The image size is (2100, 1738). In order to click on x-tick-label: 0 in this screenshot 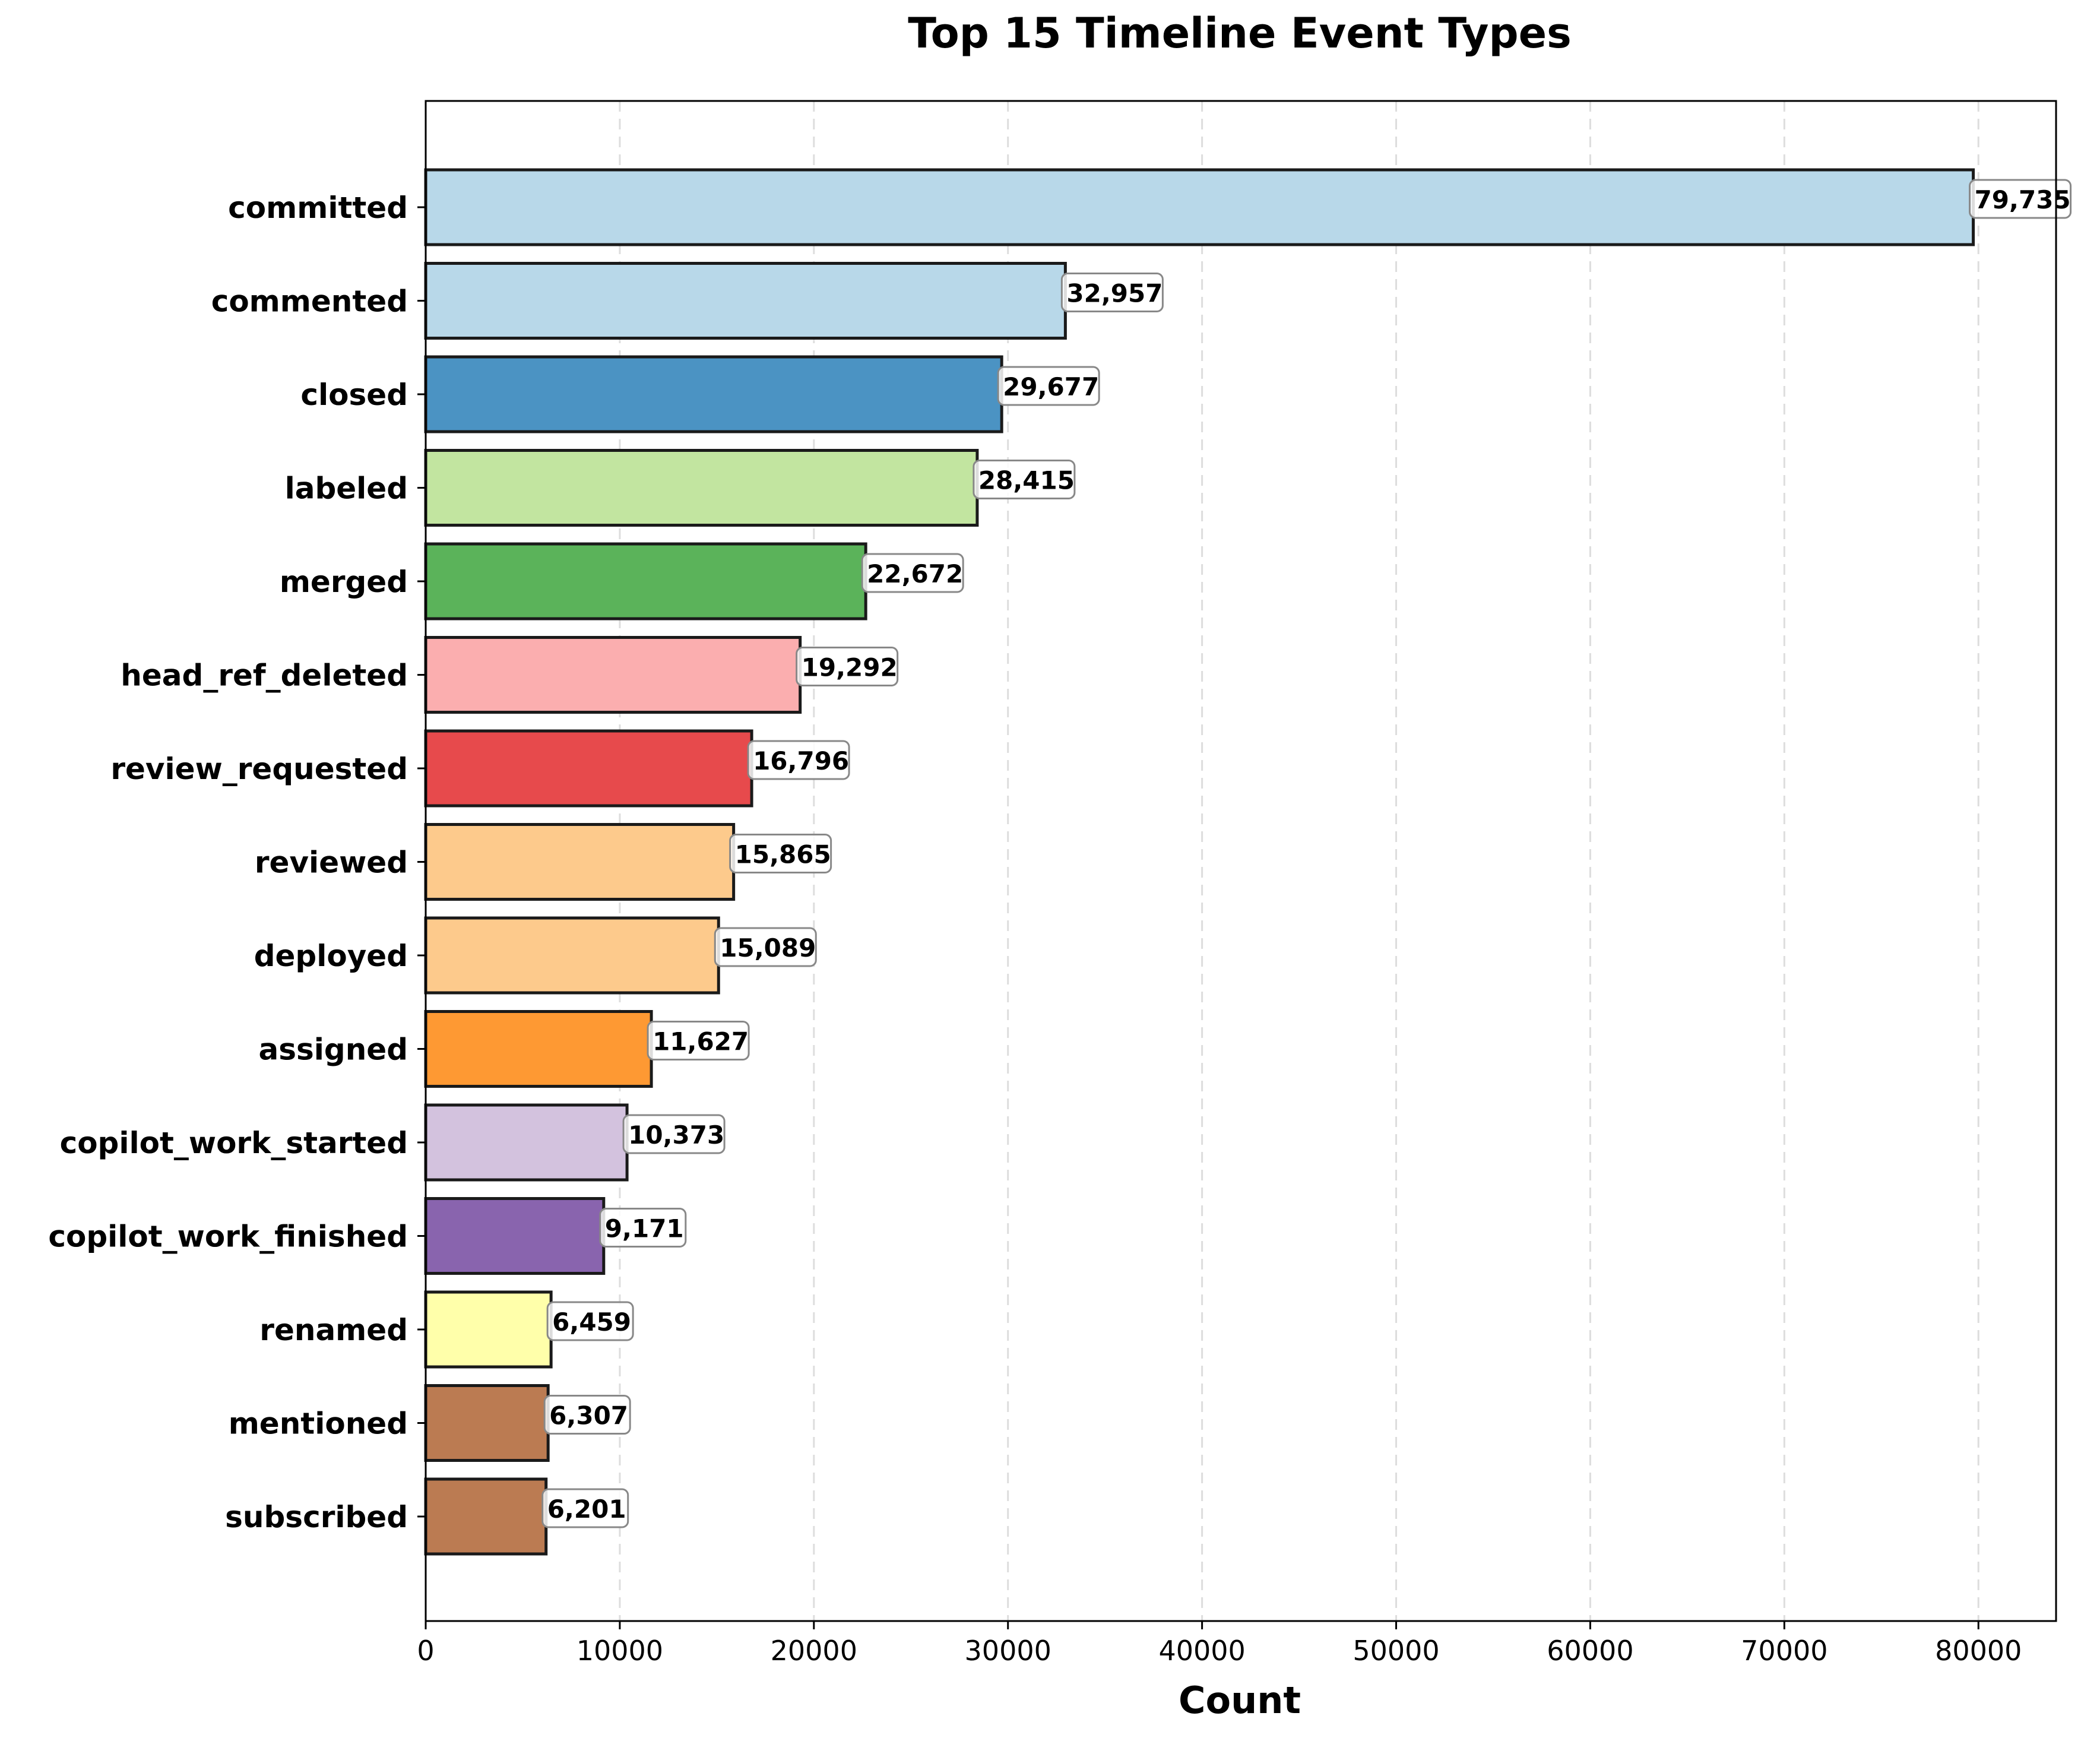, I will do `click(425, 1651)`.